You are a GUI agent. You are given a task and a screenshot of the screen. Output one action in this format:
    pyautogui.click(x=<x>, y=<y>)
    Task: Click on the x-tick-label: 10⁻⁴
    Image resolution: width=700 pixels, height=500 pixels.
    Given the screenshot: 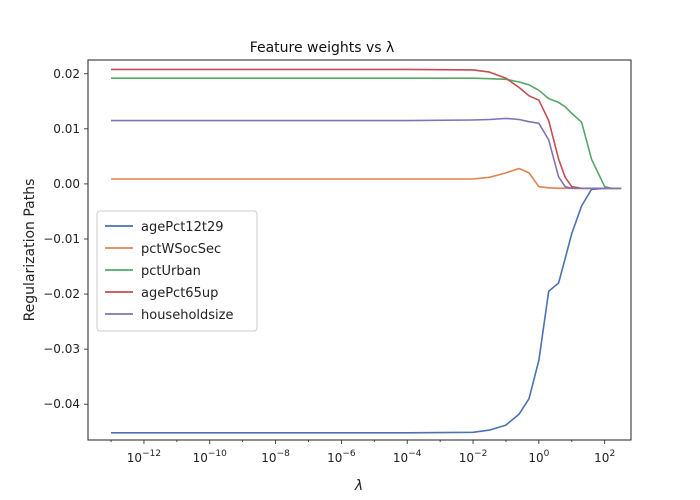 What is the action you would take?
    pyautogui.click(x=407, y=457)
    